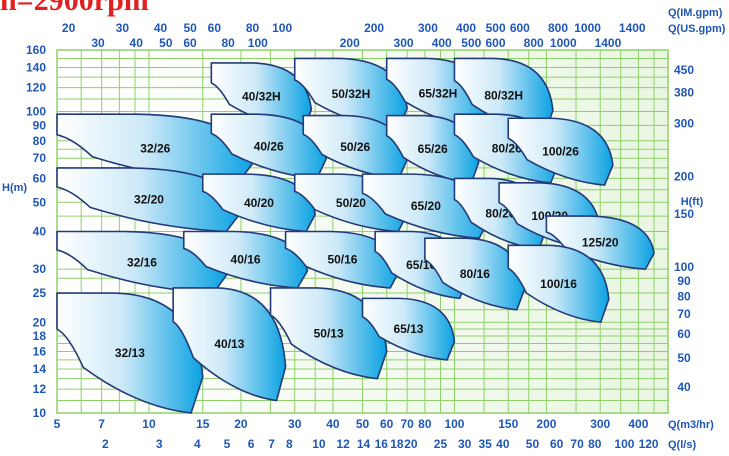  I want to click on x2-tick-label: 16, so click(382, 444).